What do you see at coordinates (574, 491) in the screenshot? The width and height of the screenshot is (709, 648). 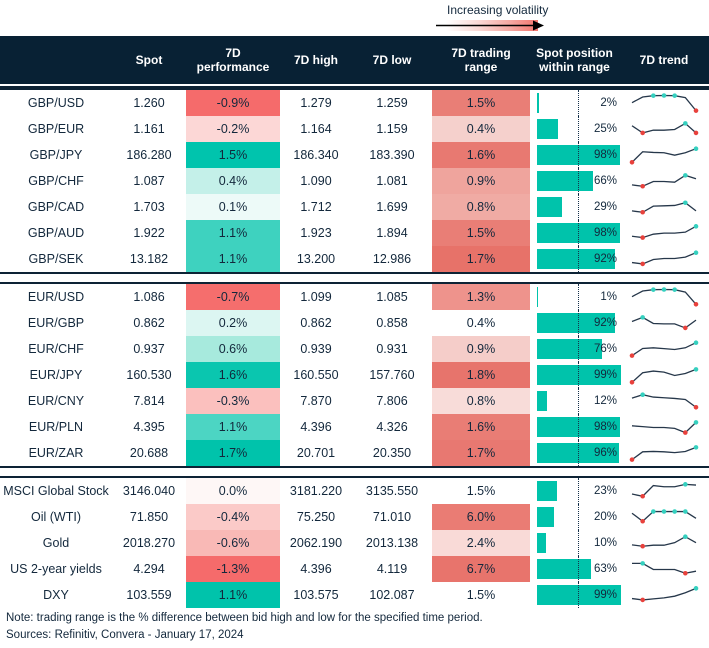 I see `position-bar-cell: 23%` at bounding box center [574, 491].